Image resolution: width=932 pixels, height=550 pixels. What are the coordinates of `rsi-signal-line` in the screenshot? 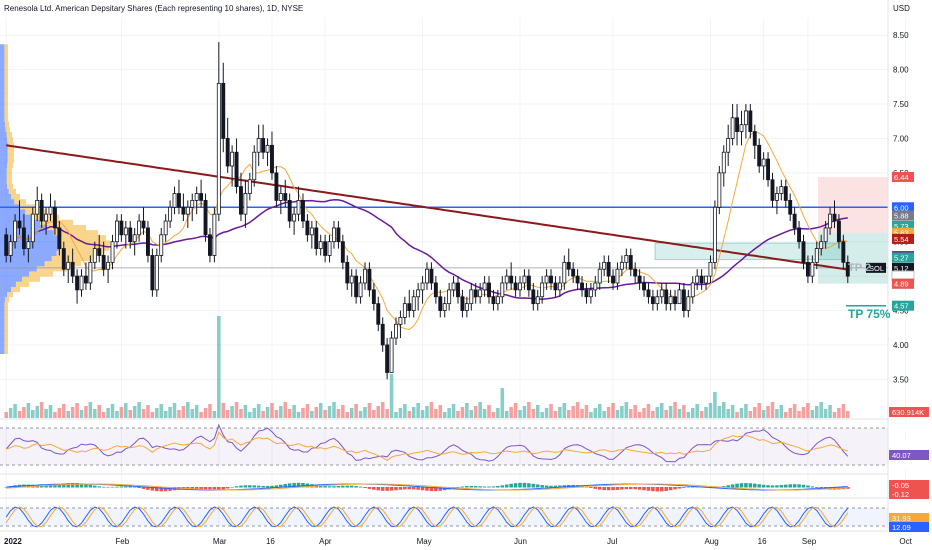 It's located at (427, 446).